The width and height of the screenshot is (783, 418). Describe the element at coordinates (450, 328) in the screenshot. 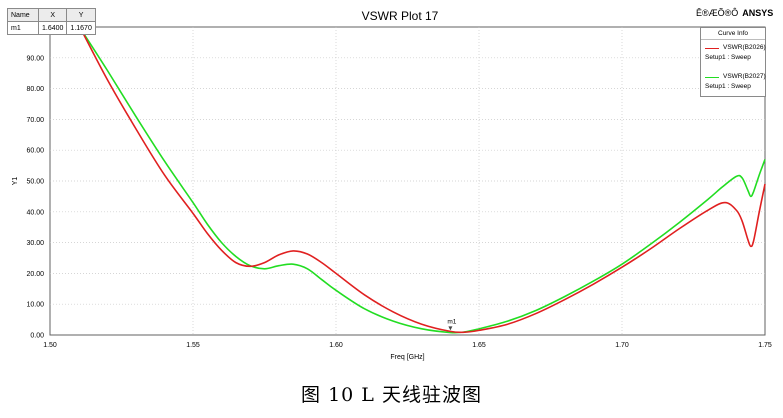

I see `marker-m1-symbol` at that location.